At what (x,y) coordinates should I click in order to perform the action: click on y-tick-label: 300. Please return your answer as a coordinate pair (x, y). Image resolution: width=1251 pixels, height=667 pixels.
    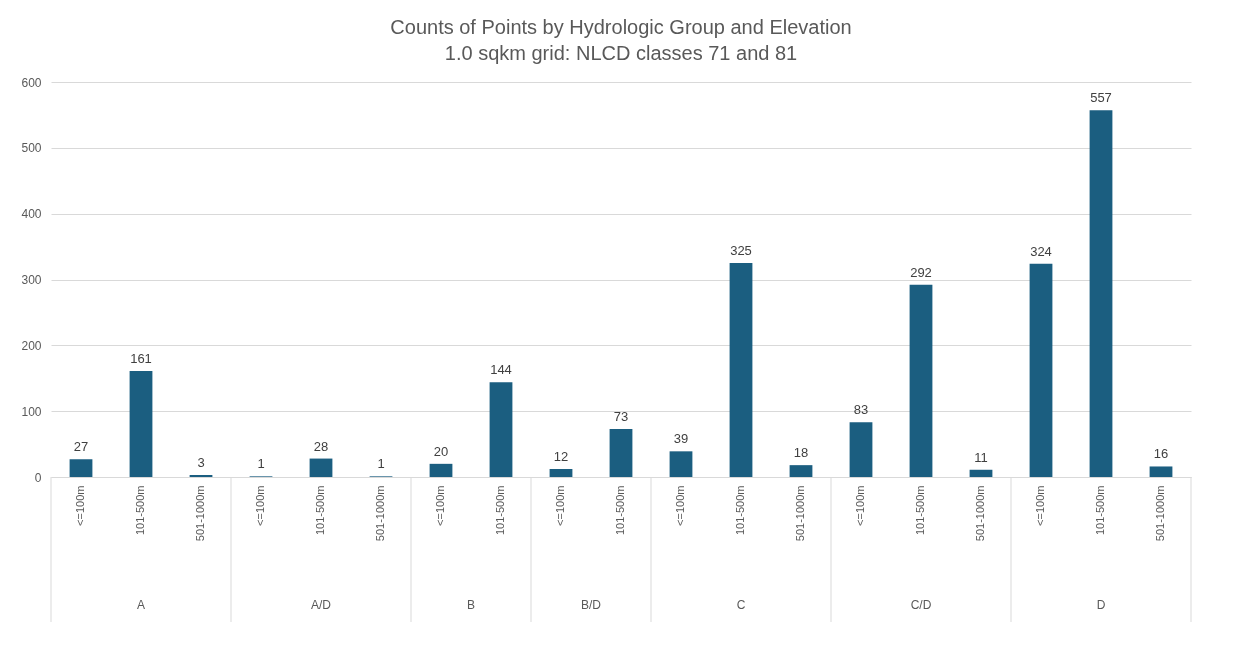
    Looking at the image, I should click on (31, 280).